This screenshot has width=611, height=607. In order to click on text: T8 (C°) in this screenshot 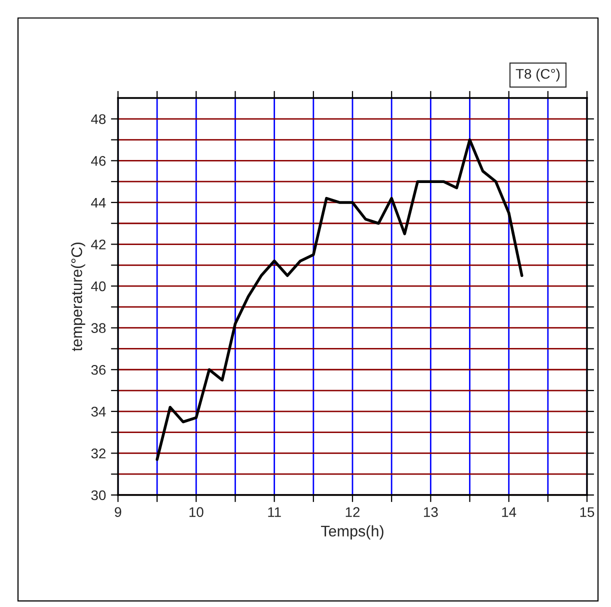, I will do `click(538, 75)`.